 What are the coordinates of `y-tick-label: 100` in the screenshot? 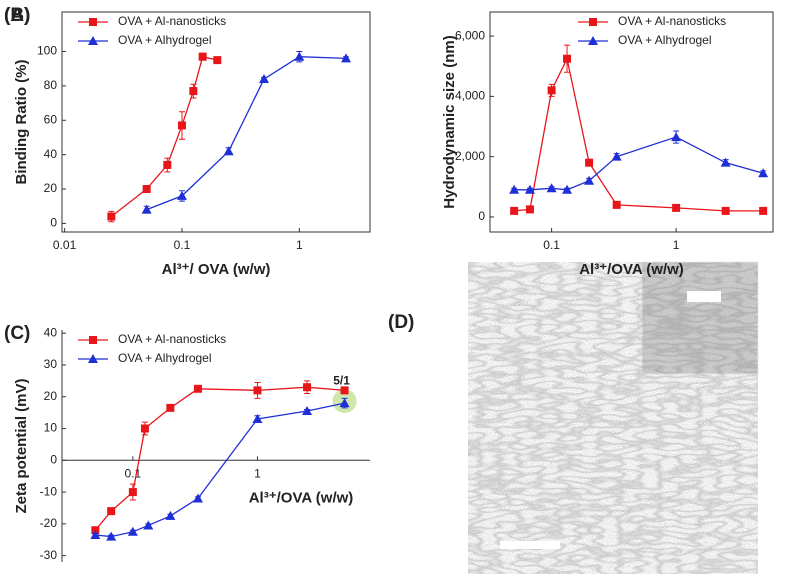 It's located at (47, 51).